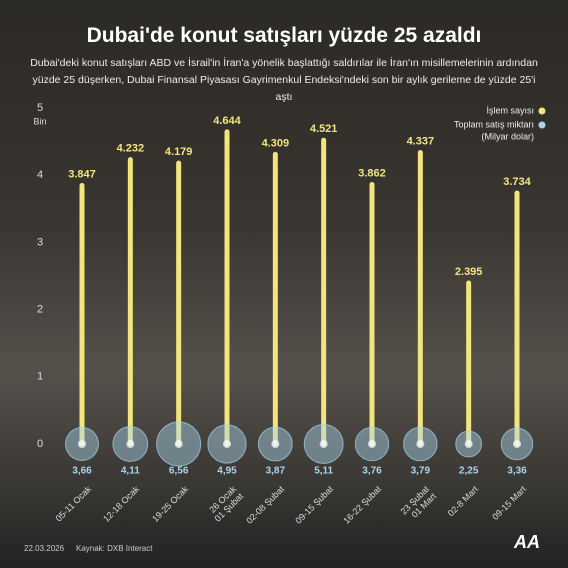 This screenshot has width=568, height=568. What do you see at coordinates (39, 121) in the screenshot?
I see `y-axis-label: Bin` at bounding box center [39, 121].